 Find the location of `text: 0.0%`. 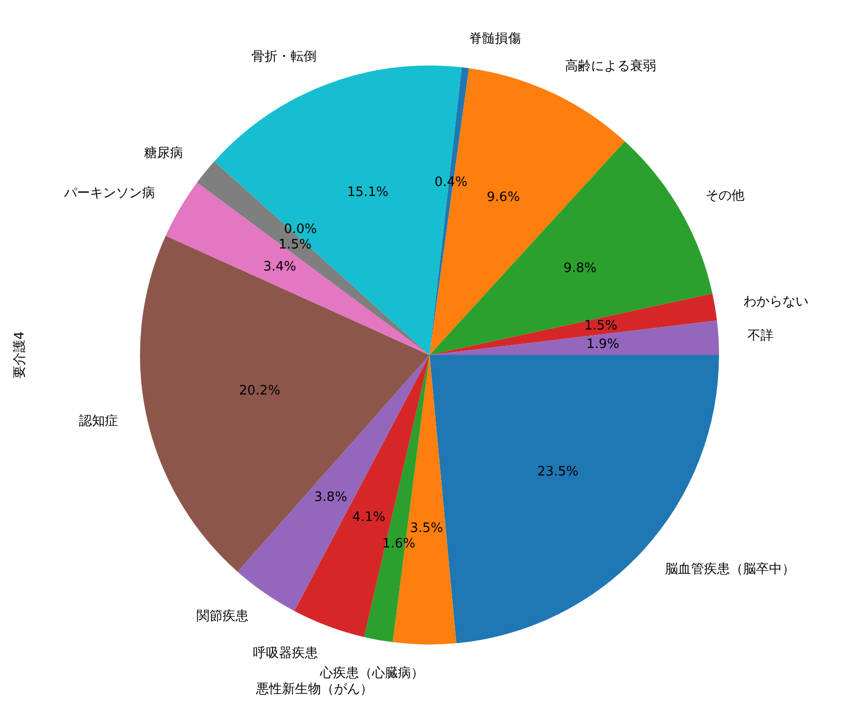

text: 0.0% is located at coordinates (300, 230).